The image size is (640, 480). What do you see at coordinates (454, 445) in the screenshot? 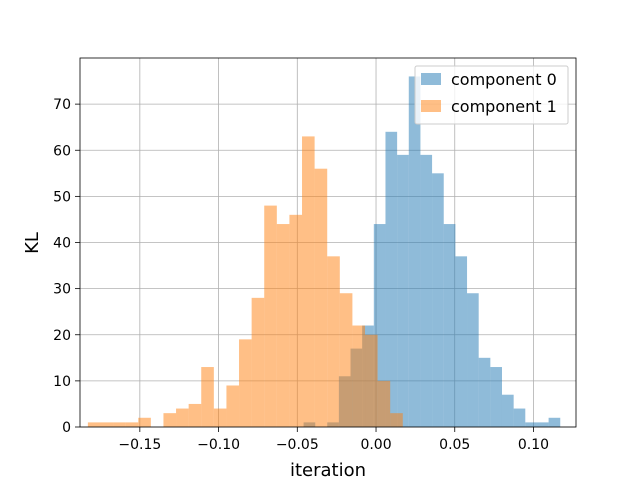
I see `x-tick-label: 0.05` at bounding box center [454, 445].